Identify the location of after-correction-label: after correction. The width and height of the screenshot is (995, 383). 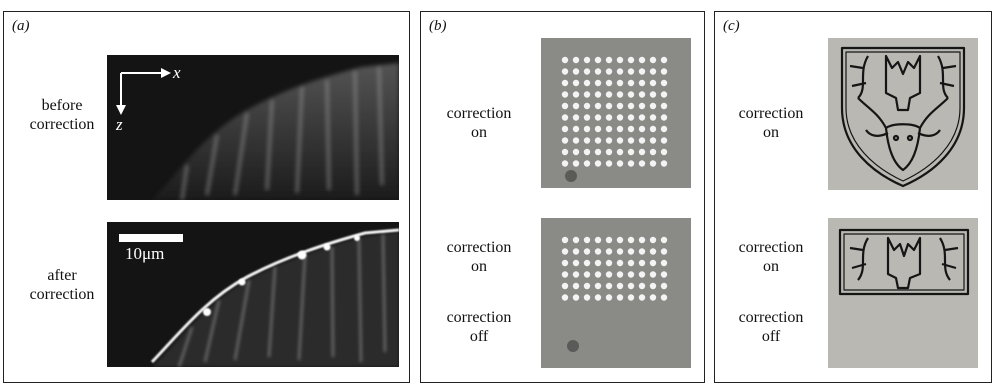
(62, 285).